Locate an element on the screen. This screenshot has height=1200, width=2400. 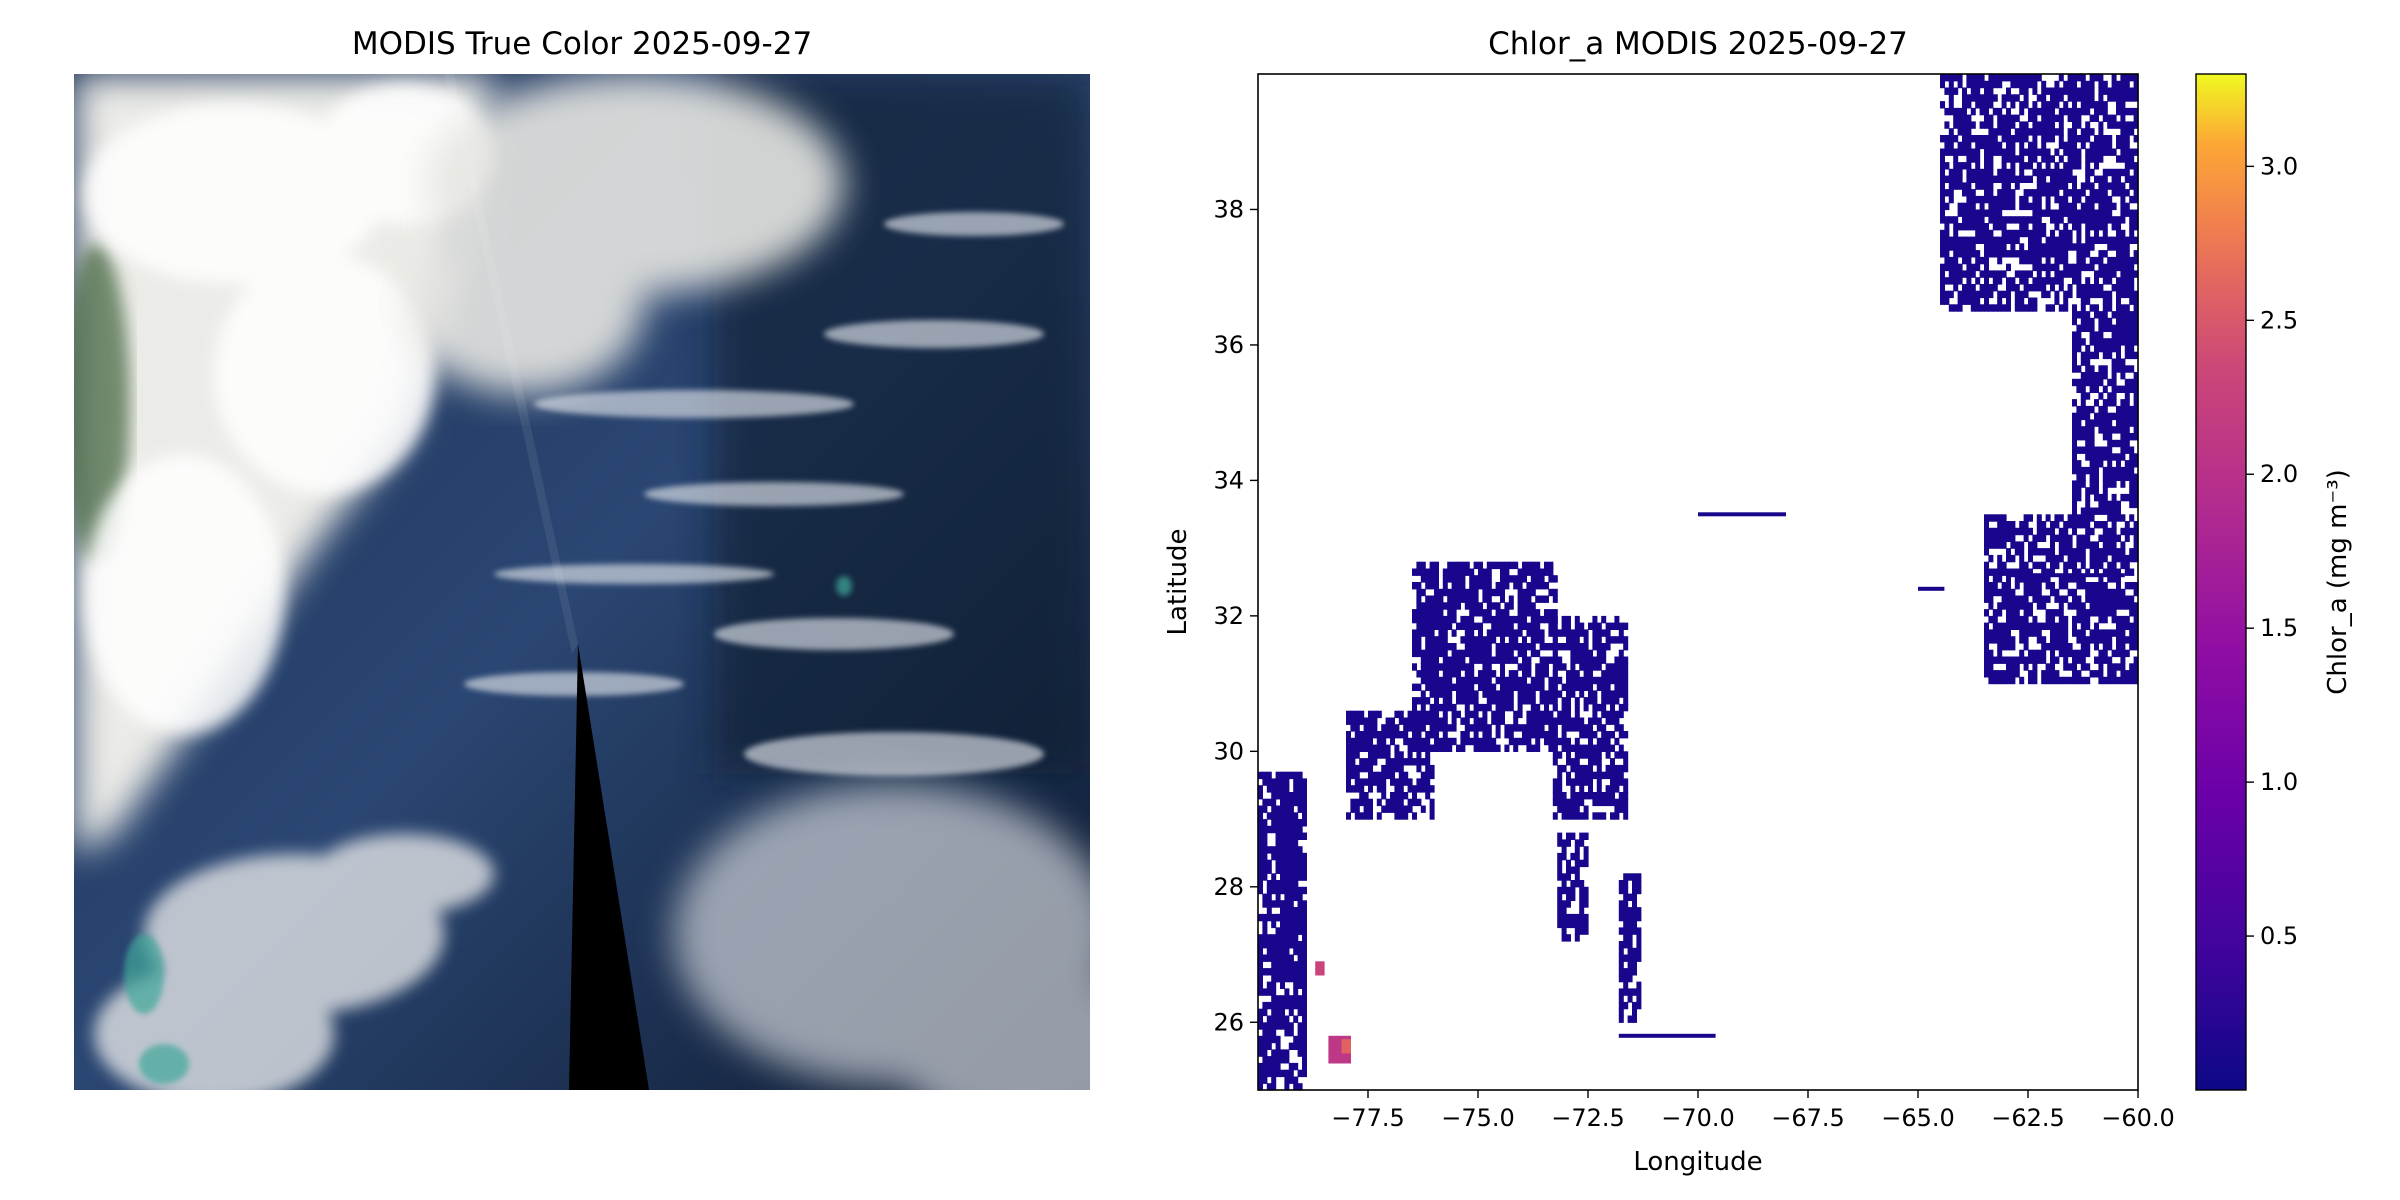
swath-seam is located at coordinates (511, 364).